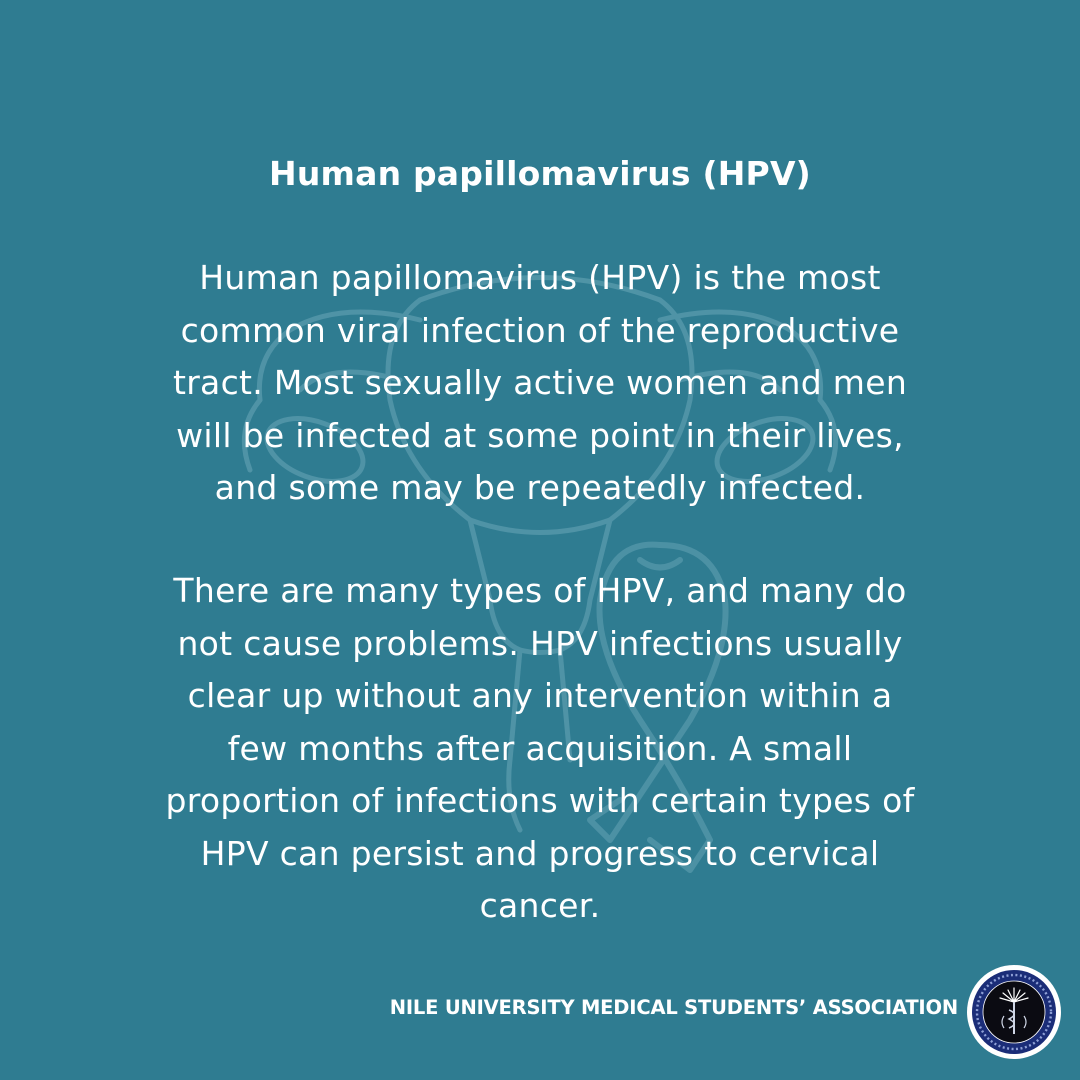  I want to click on page-title: Human papillomavirus (HPV), so click(540, 173).